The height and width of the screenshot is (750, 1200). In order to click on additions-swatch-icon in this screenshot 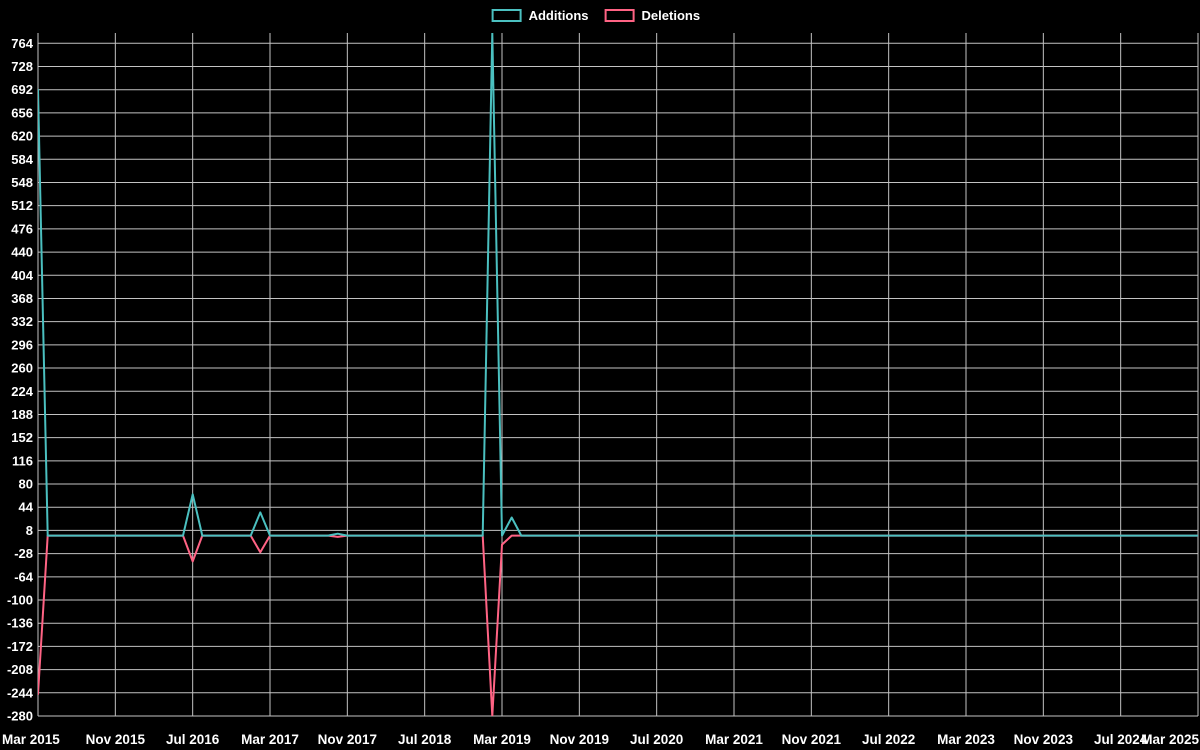, I will do `click(506, 15)`.